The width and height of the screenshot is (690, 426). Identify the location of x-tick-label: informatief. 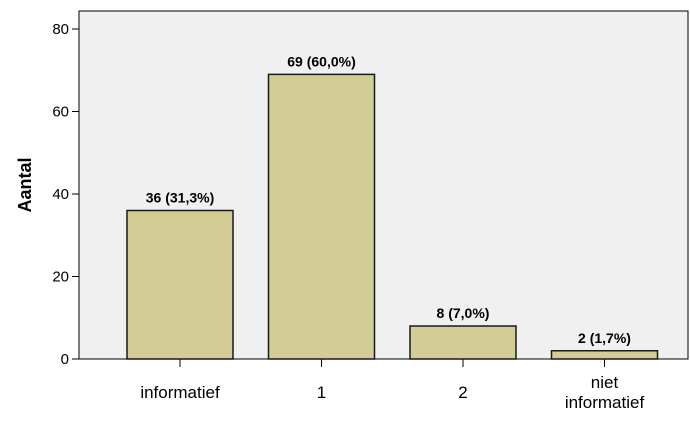
(180, 392).